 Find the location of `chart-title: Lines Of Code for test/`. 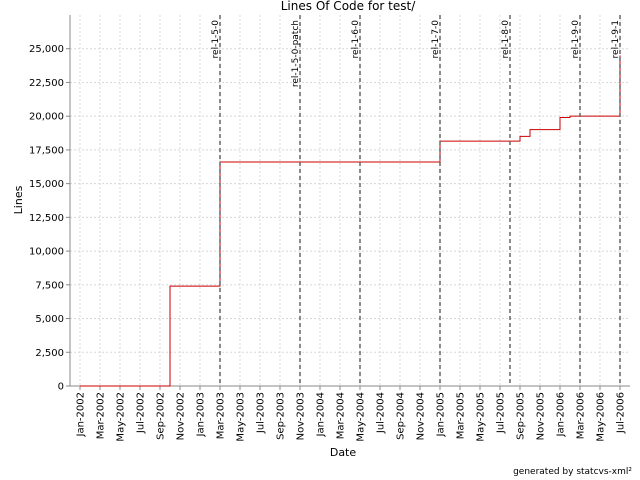

chart-title: Lines Of Code for test/ is located at coordinates (348, 6).